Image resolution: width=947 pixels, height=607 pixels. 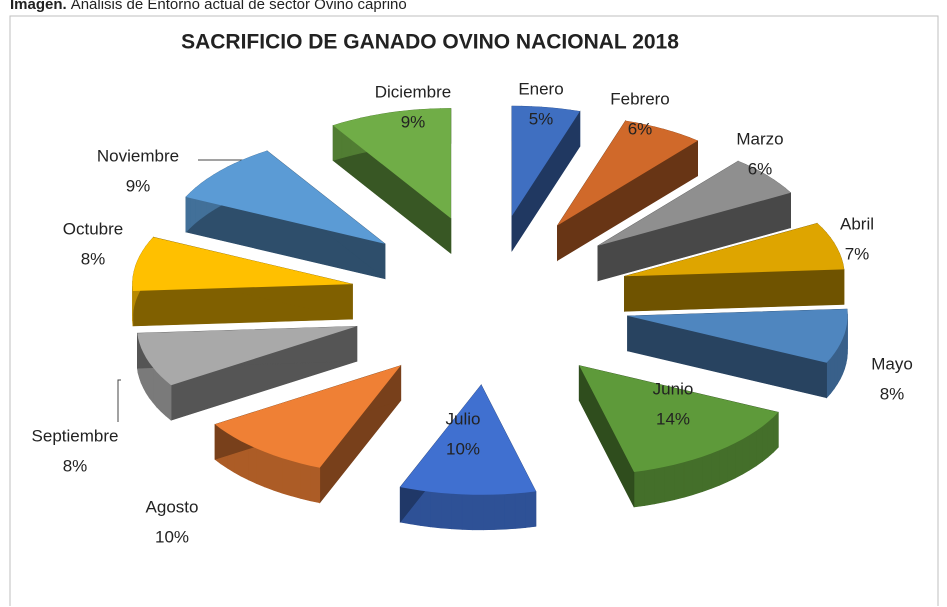 What do you see at coordinates (673, 388) in the screenshot?
I see `category-label: Junio` at bounding box center [673, 388].